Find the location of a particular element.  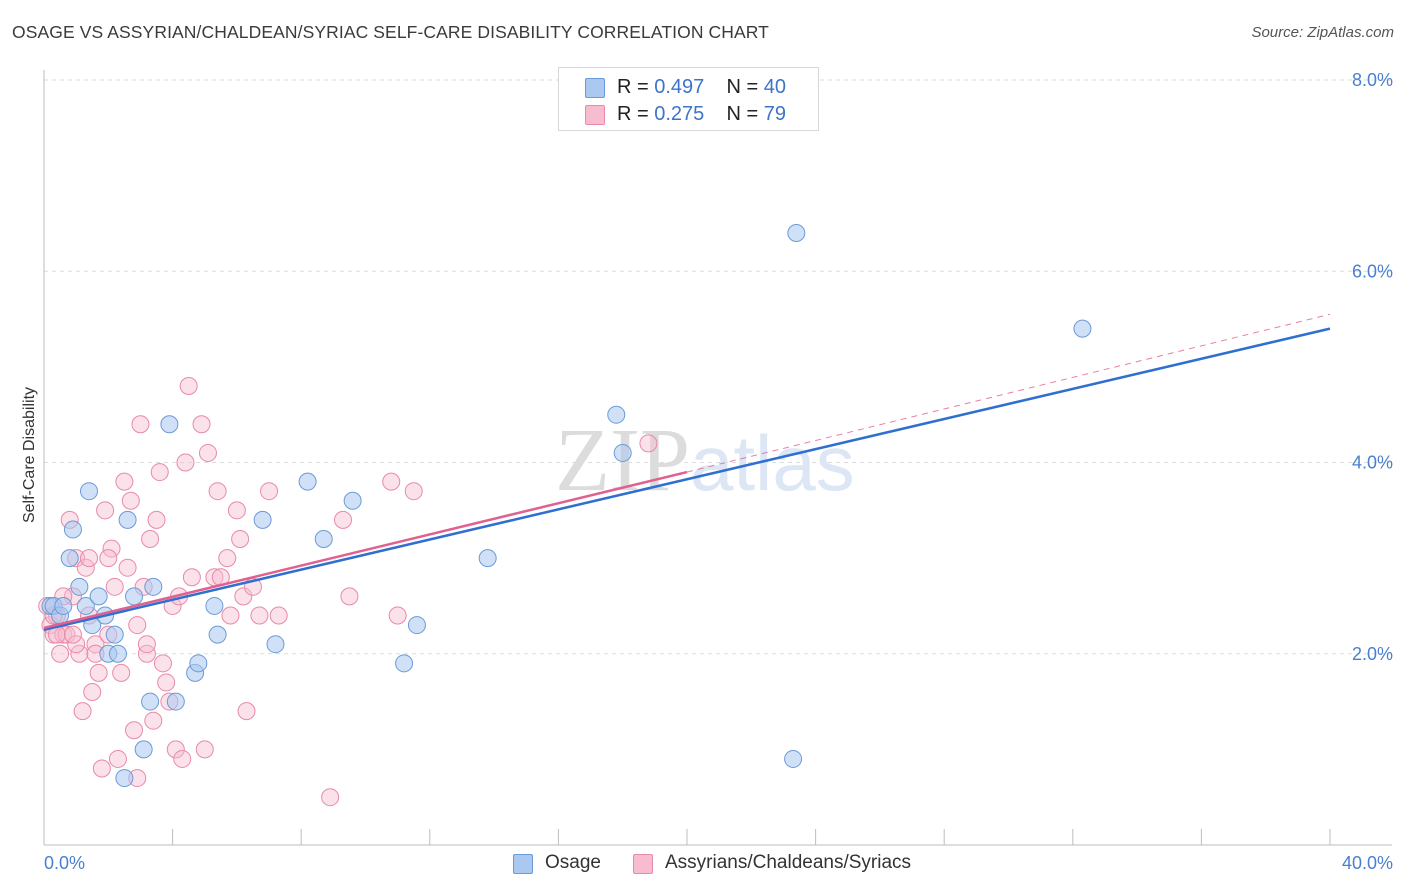

x-tick-label: 0.0% is located at coordinates (64, 863).